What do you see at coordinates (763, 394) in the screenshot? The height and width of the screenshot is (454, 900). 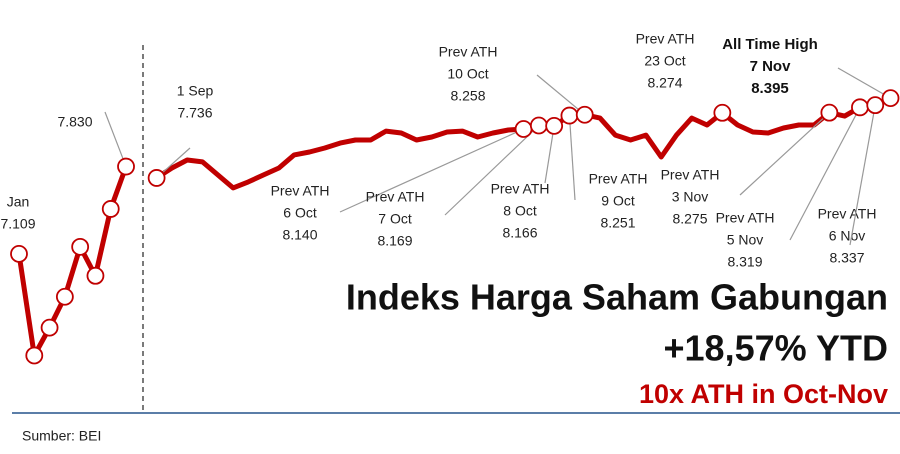 I see `highlight-note: 10x ATH in Oct-Nov` at bounding box center [763, 394].